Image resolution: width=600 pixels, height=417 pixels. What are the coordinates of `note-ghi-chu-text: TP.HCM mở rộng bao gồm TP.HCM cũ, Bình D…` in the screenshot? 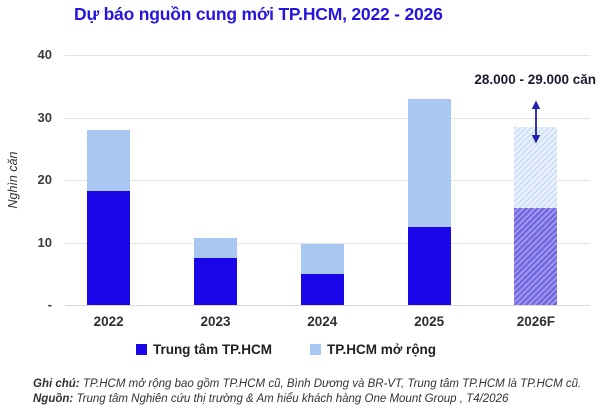 It's located at (332, 384).